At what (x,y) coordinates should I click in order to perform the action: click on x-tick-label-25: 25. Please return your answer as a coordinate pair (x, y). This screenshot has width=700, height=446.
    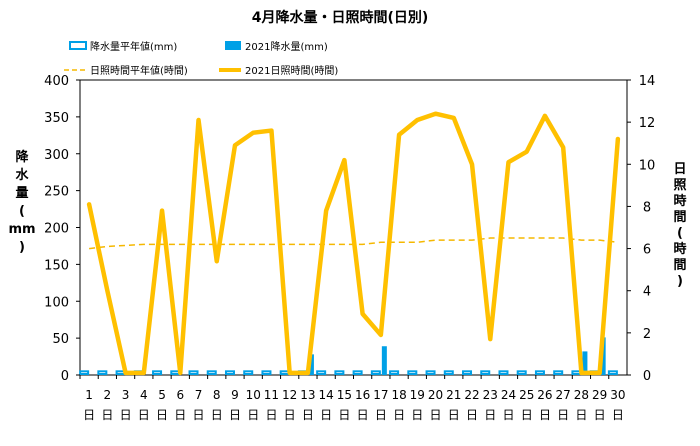
    Looking at the image, I should click on (526, 395).